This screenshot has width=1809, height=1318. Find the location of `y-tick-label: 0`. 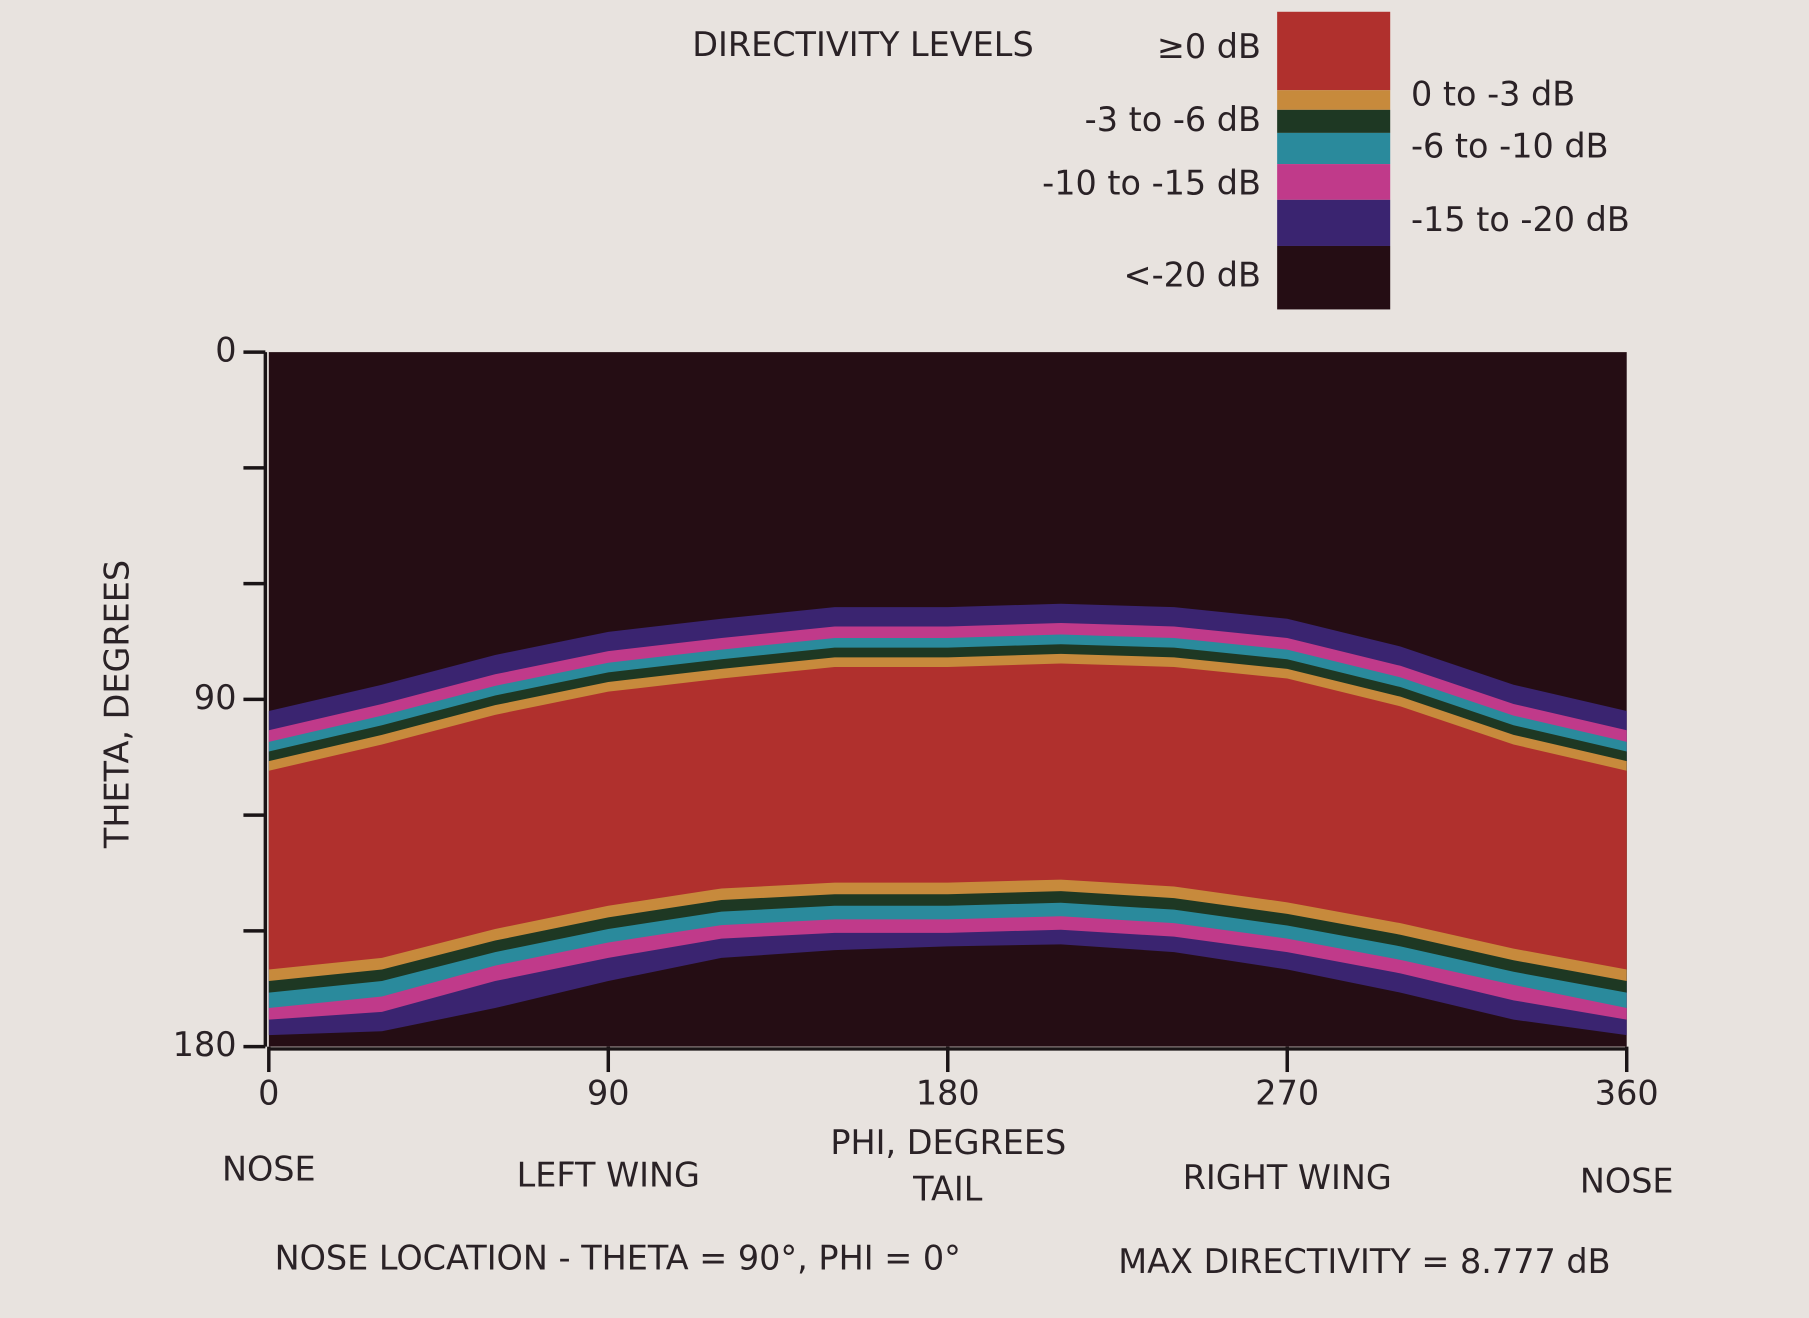

y-tick-label: 0 is located at coordinates (225, 350).